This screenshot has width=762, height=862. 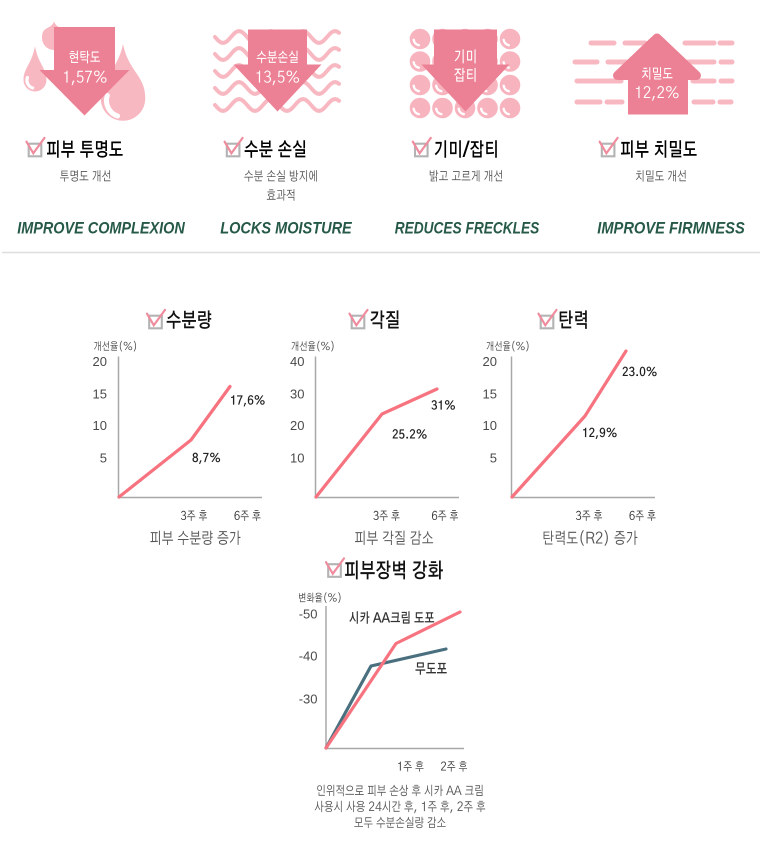 I want to click on svg-text: -50, so click(x=308, y=613).